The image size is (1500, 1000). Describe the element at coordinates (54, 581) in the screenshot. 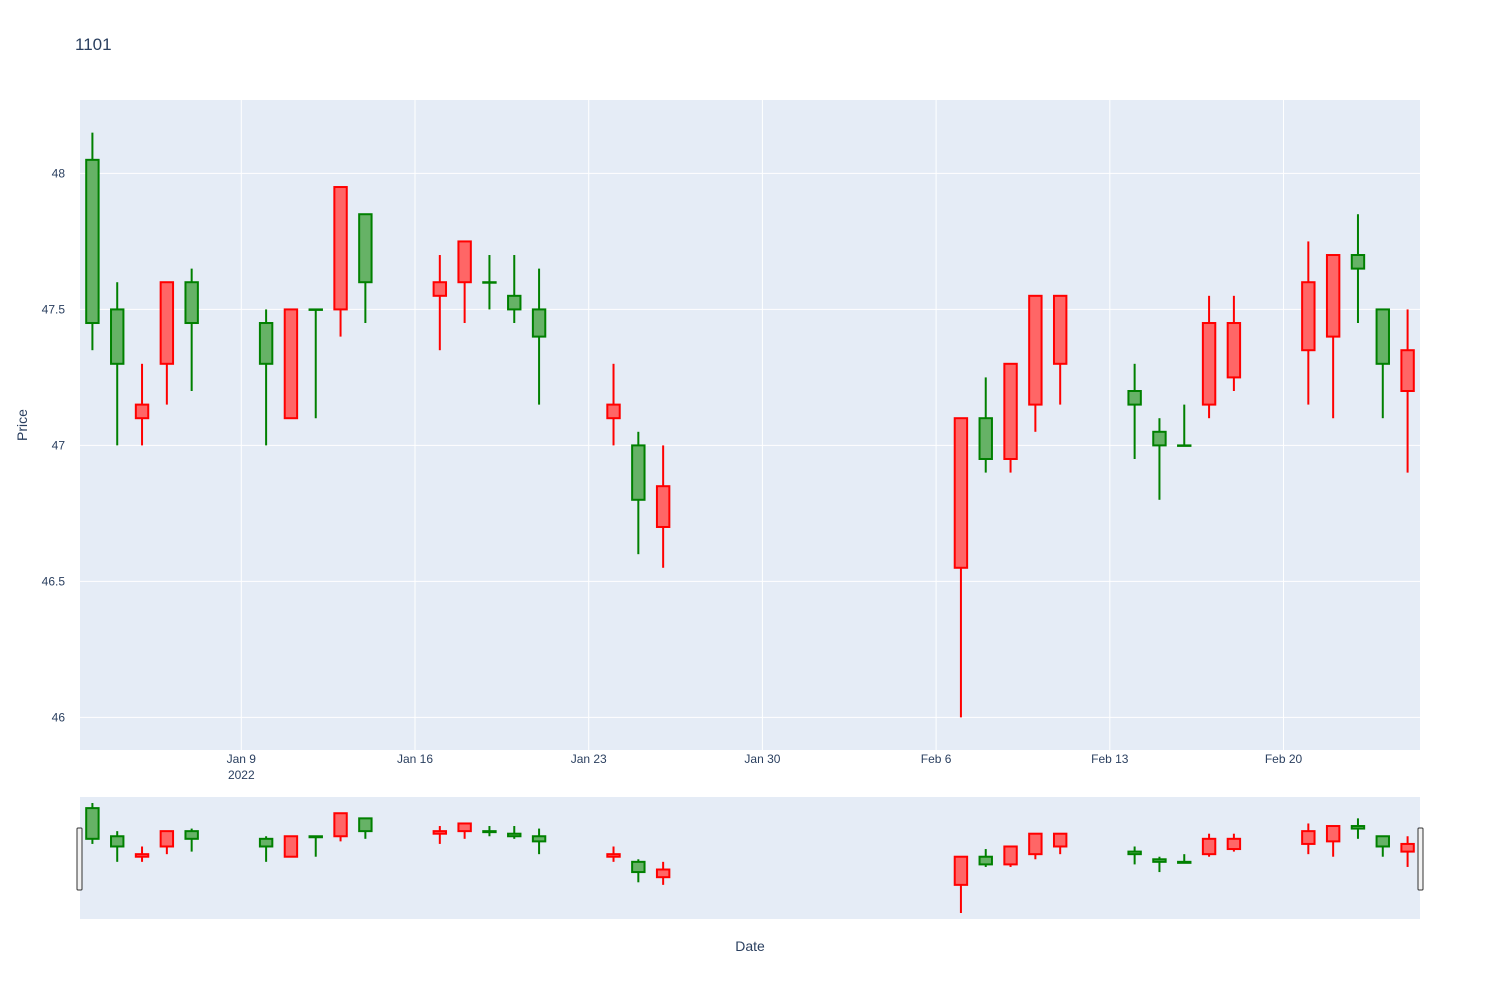

I see `y-tick-label: 46.5` at that location.